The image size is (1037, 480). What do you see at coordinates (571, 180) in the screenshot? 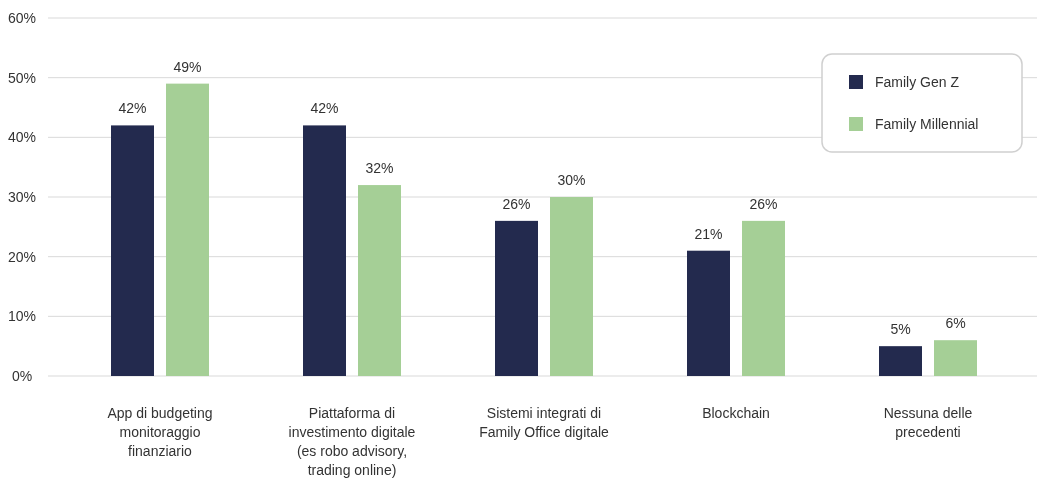
I see `data-label: 30%` at bounding box center [571, 180].